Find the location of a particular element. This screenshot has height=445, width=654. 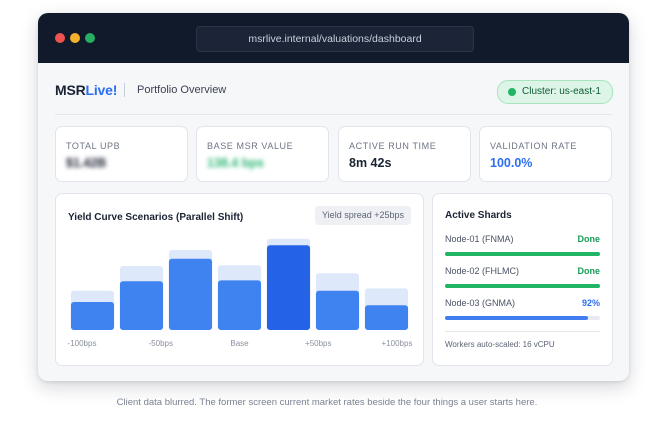

address-bar: msrlive.internal/valuations/dashboard is located at coordinates (335, 39).